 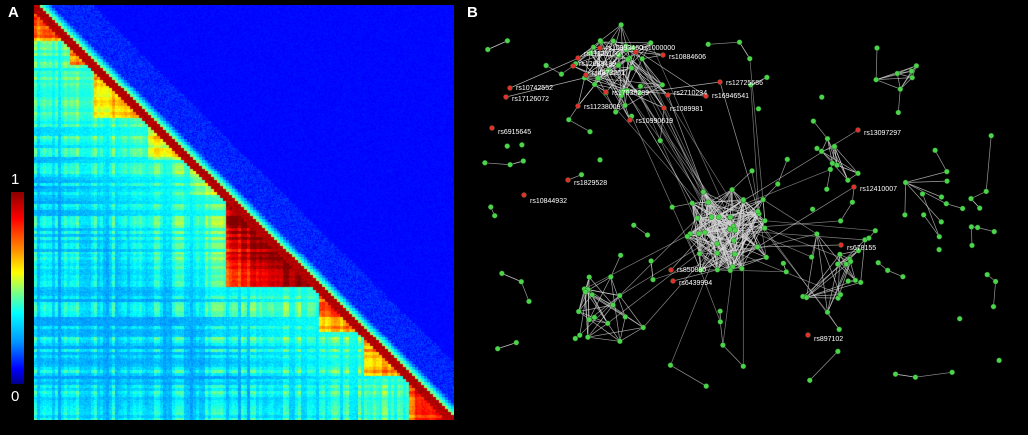 I want to click on node-label: rs12683489, so click(x=597, y=64).